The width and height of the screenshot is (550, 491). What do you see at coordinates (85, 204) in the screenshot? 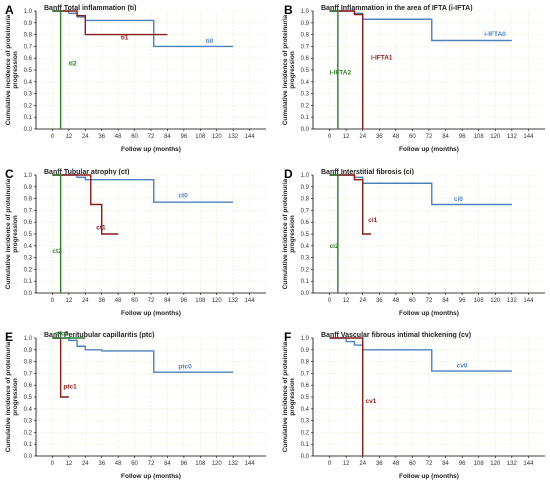
I see `series-line-ct1` at bounding box center [85, 204].